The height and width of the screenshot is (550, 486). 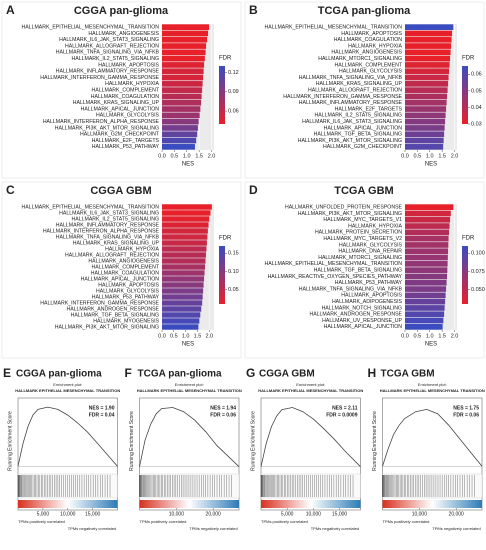 I want to click on y-tick-label: HALLMARK_UV_RESPONSE_UP, so click(x=362, y=321).